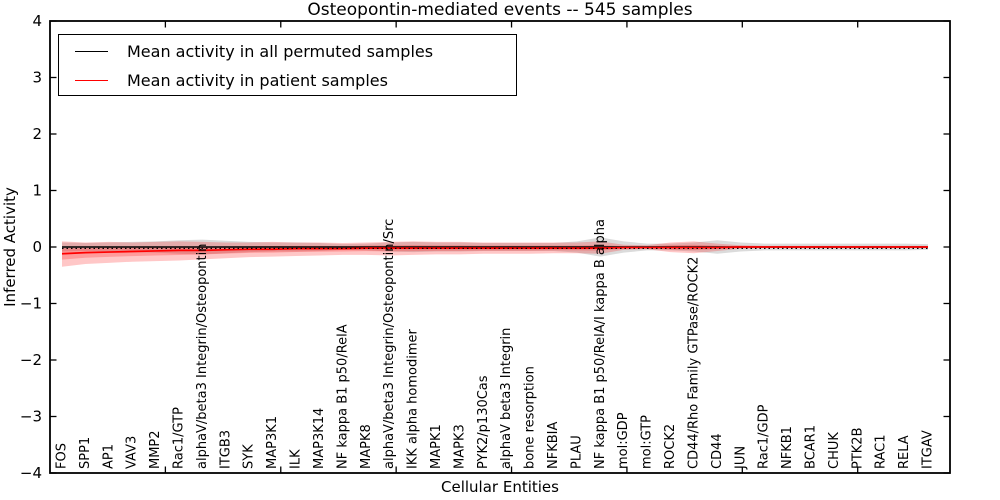  I want to click on x-category-label: Rac1/GDP, so click(764, 436).